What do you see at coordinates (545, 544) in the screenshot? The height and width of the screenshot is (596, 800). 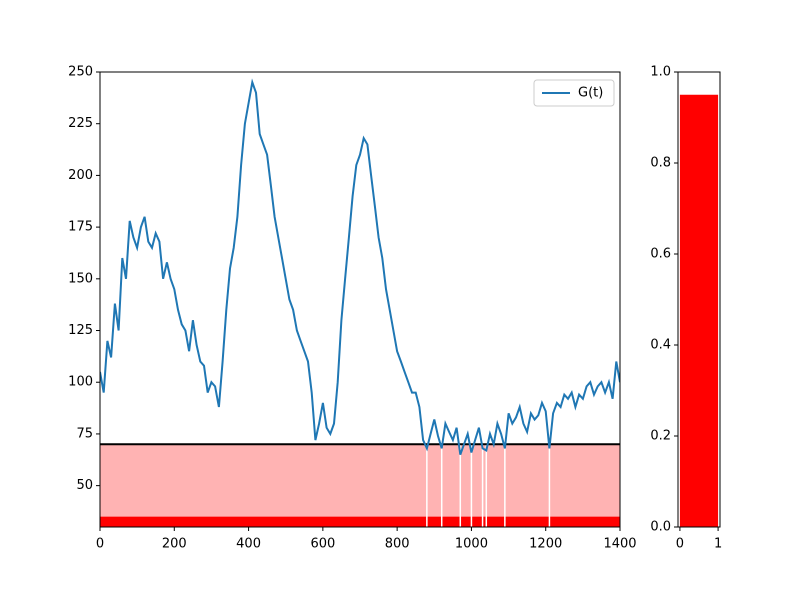 I see `x-tick-label: 1200` at bounding box center [545, 544].